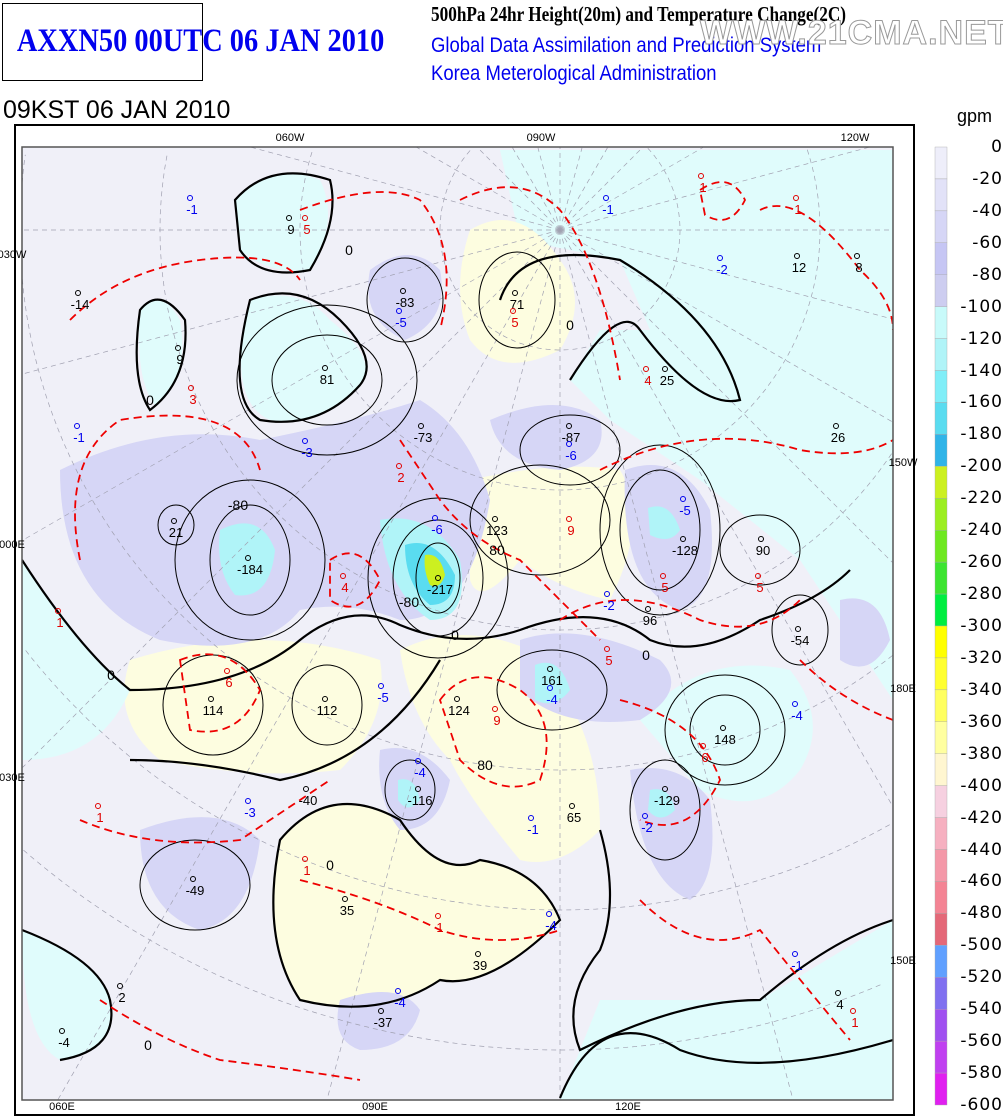  I want to click on colorbar-label: -400, so click(981, 785).